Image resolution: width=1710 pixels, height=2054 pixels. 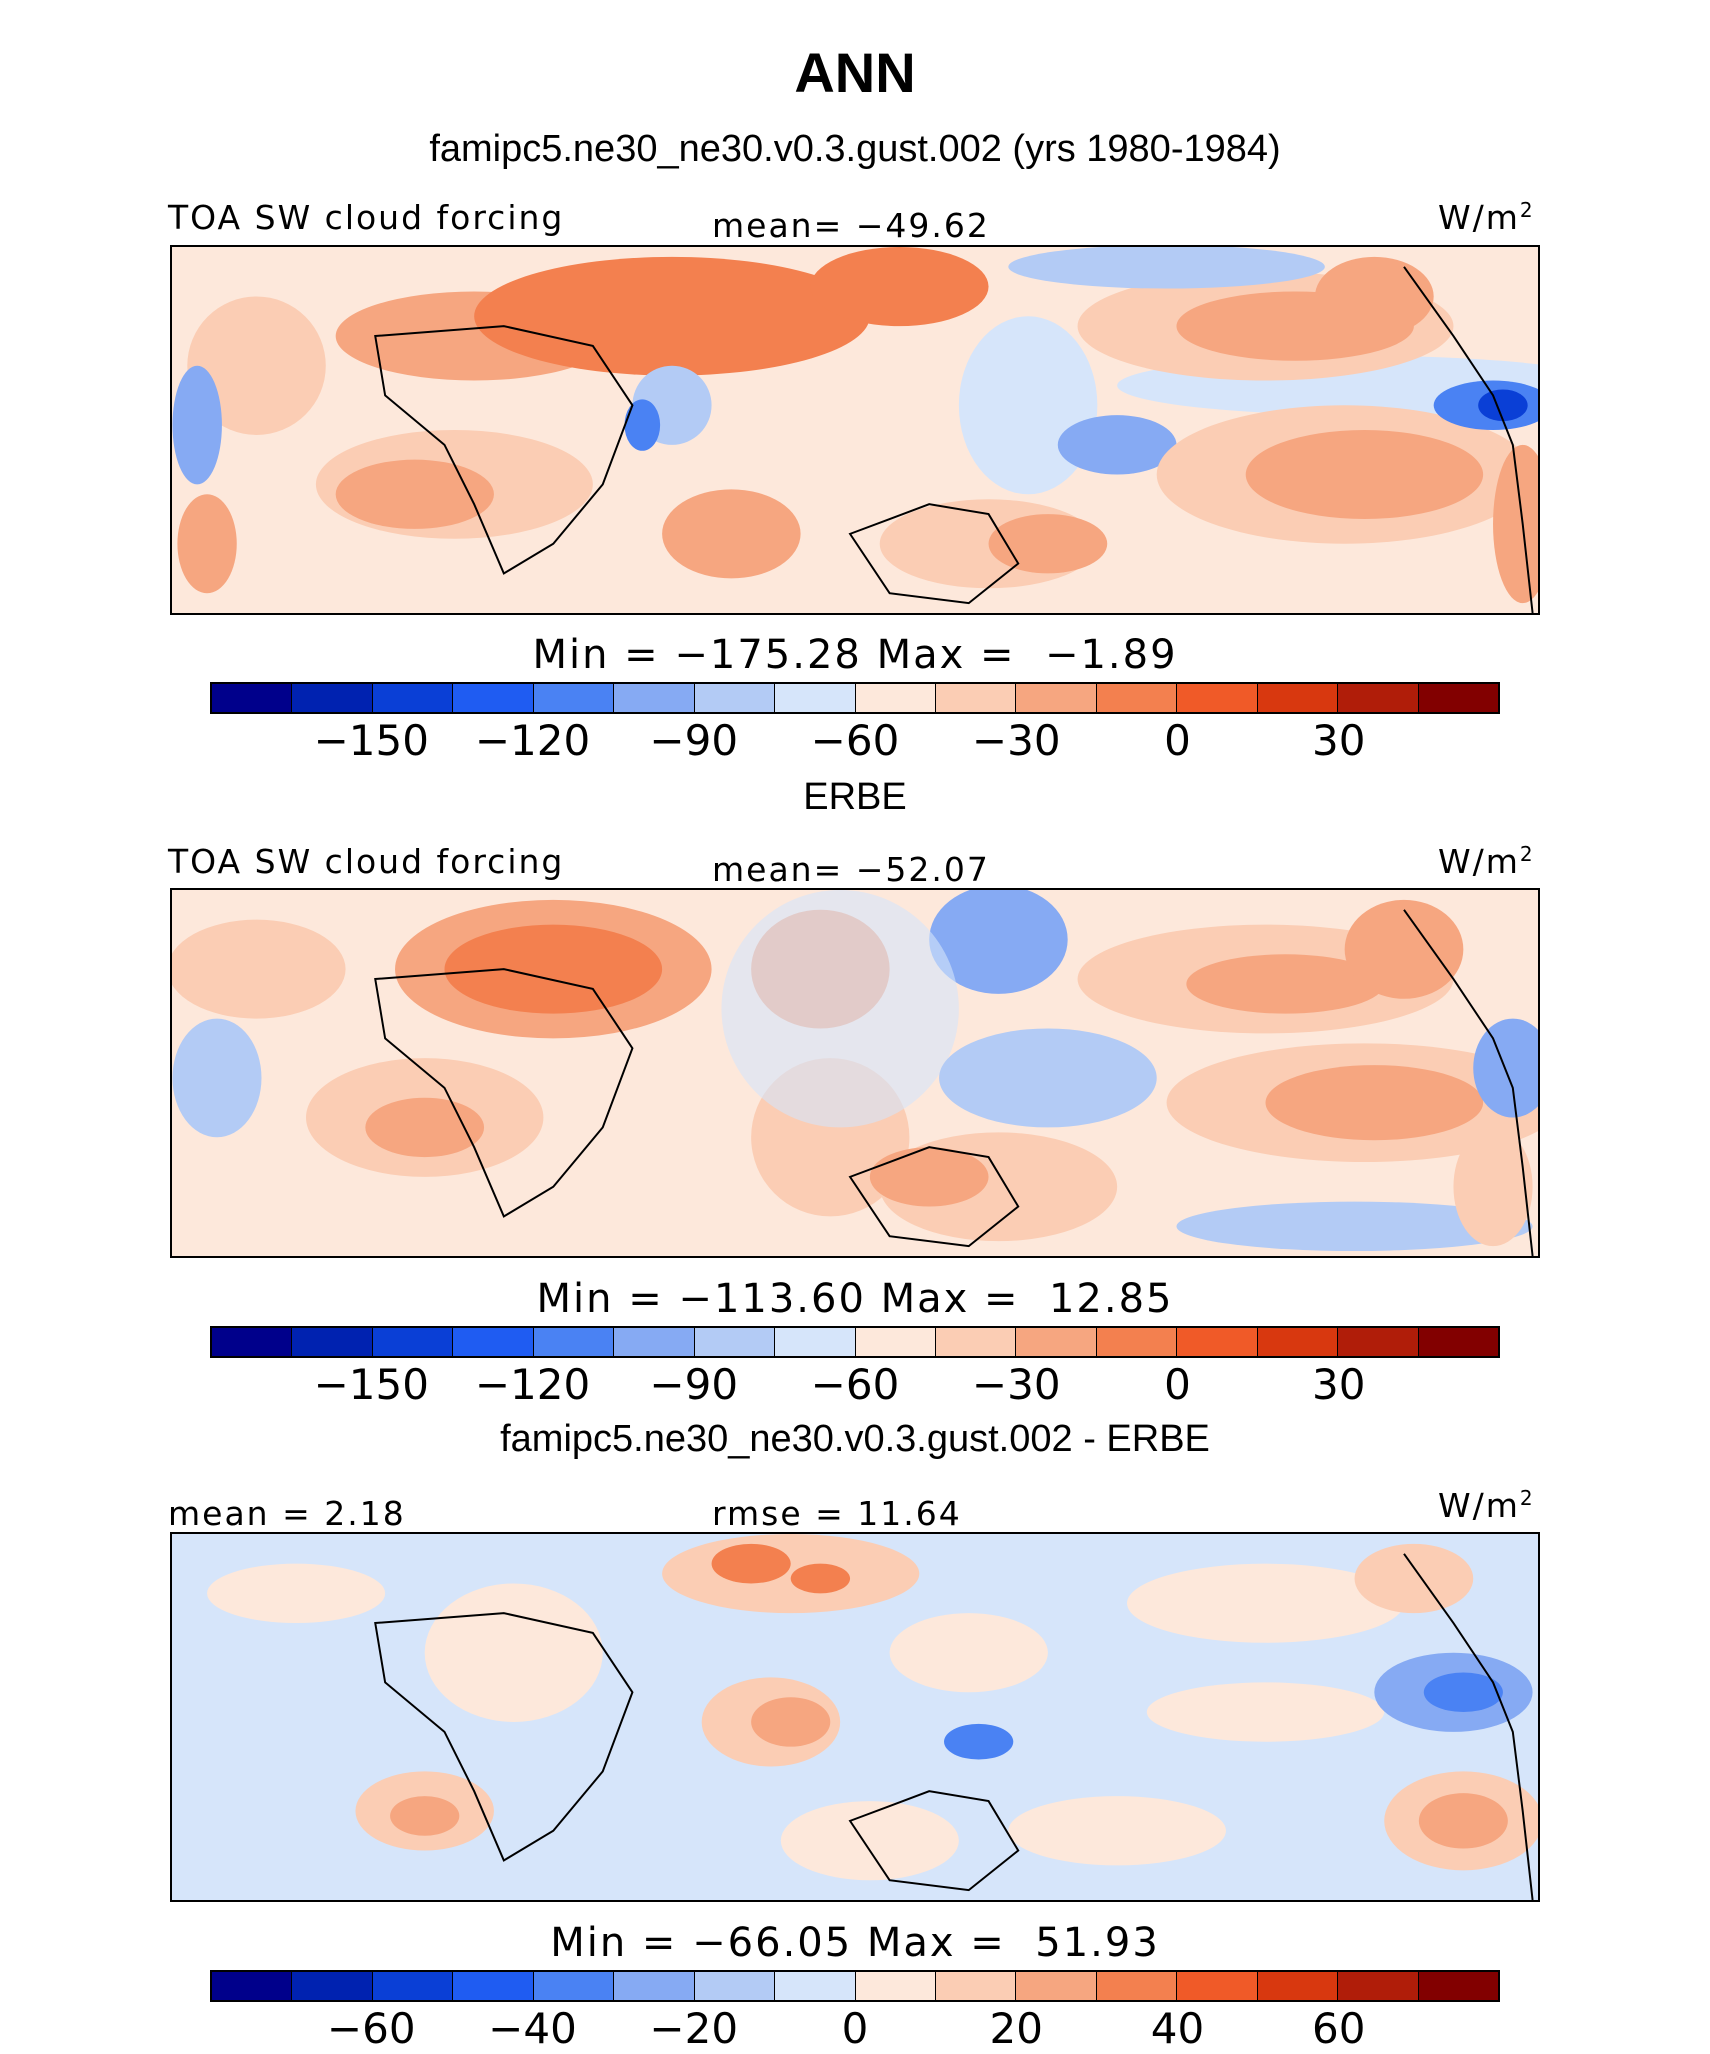 I want to click on panel-1-left-label: TOA SW cloud forcing, so click(x=366, y=217).